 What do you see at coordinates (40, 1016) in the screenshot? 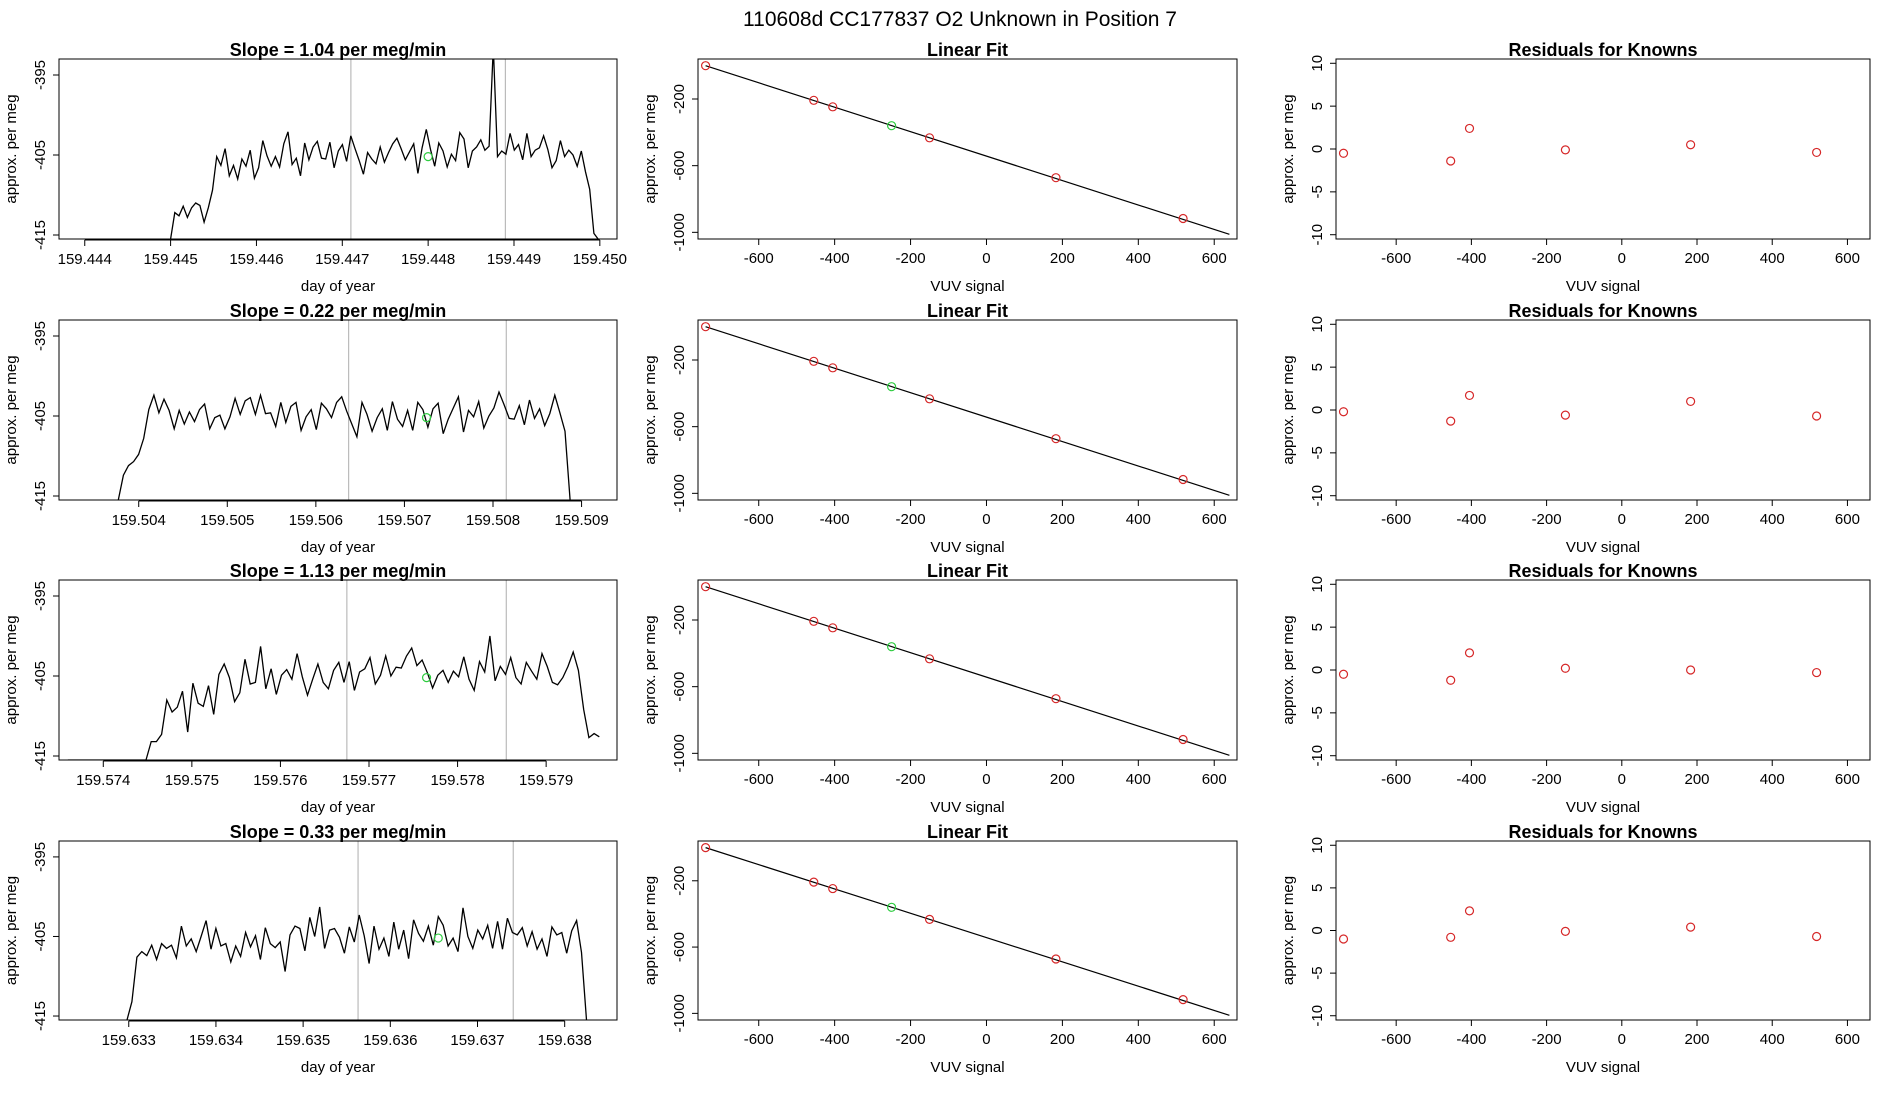
I see `y-tick-label: -415` at bounding box center [40, 1016].